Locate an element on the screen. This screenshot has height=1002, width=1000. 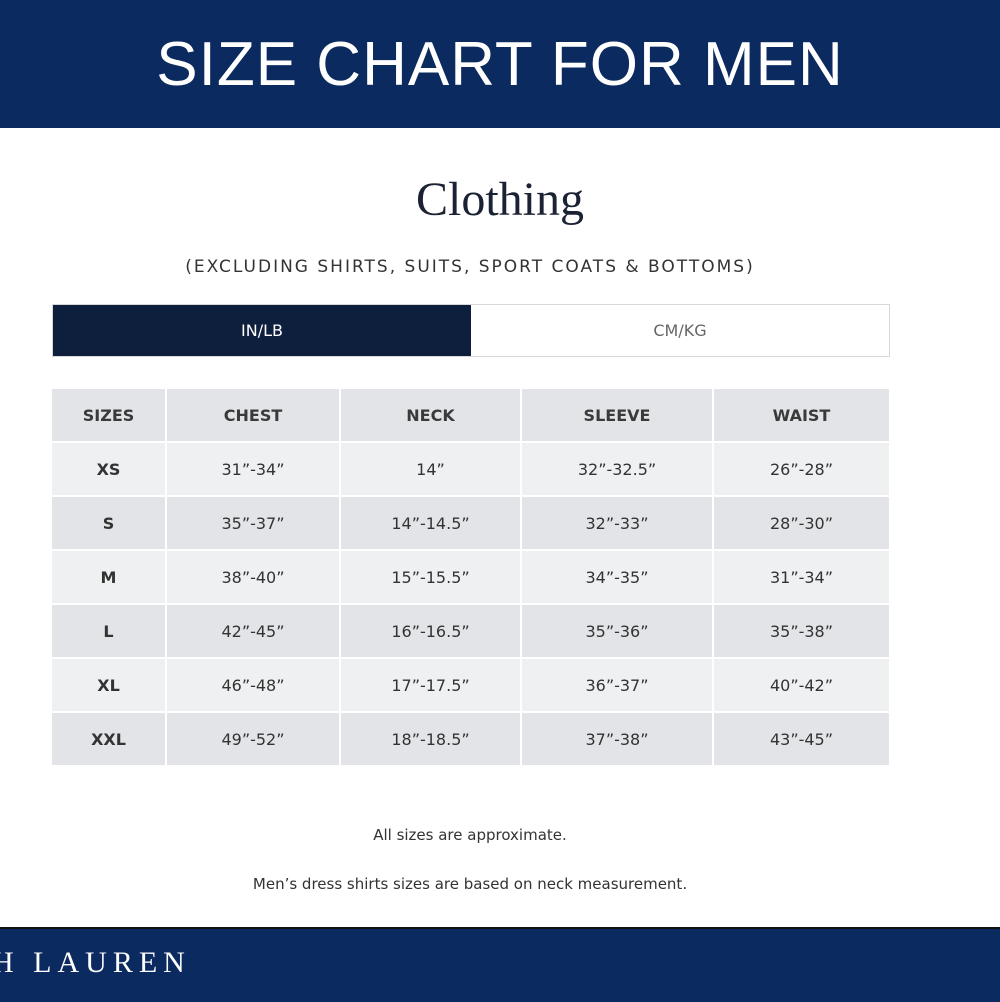
measurement-cell: 28”-30” is located at coordinates (801, 523).